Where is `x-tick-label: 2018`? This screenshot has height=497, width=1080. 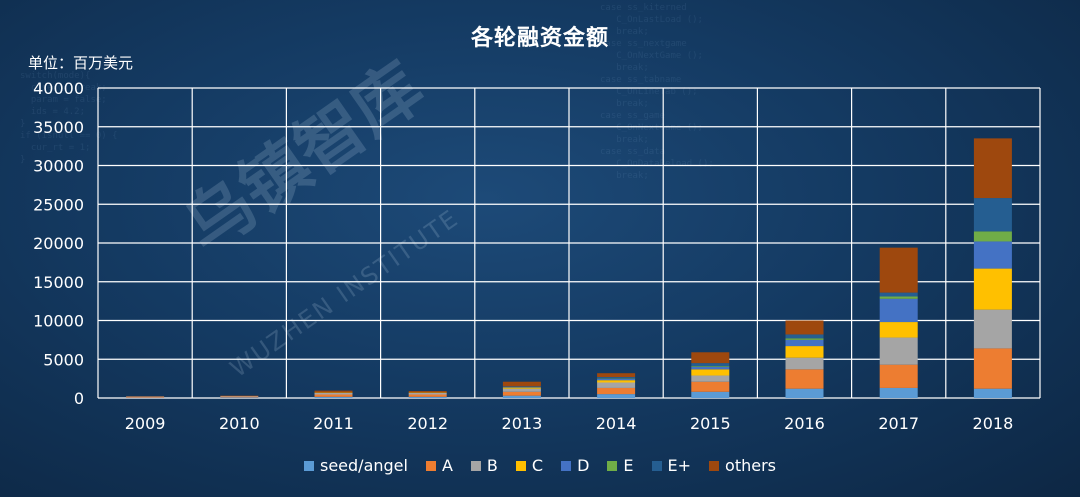
x-tick-label: 2018 is located at coordinates (993, 423).